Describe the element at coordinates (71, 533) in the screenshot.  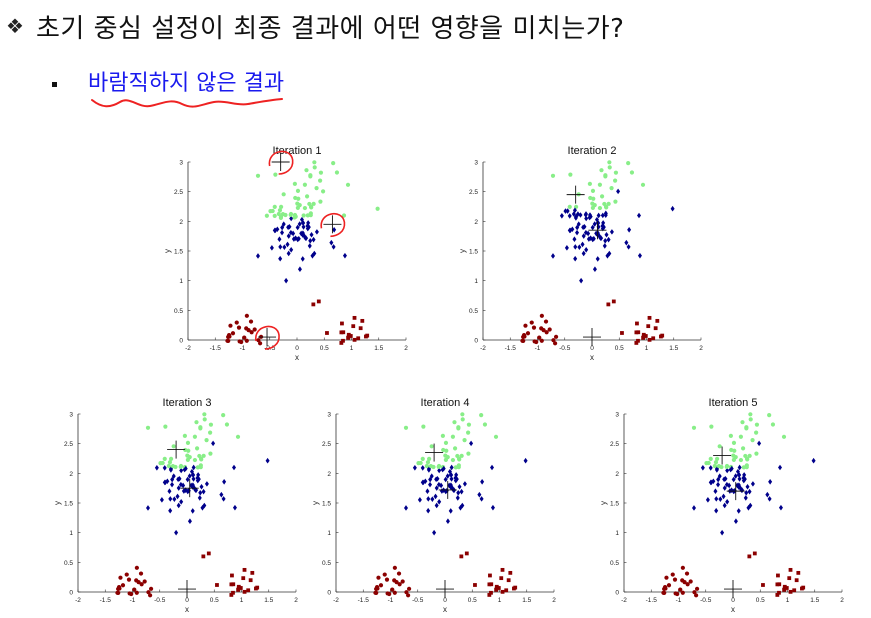
I see `y-tick-label: 1` at that location.